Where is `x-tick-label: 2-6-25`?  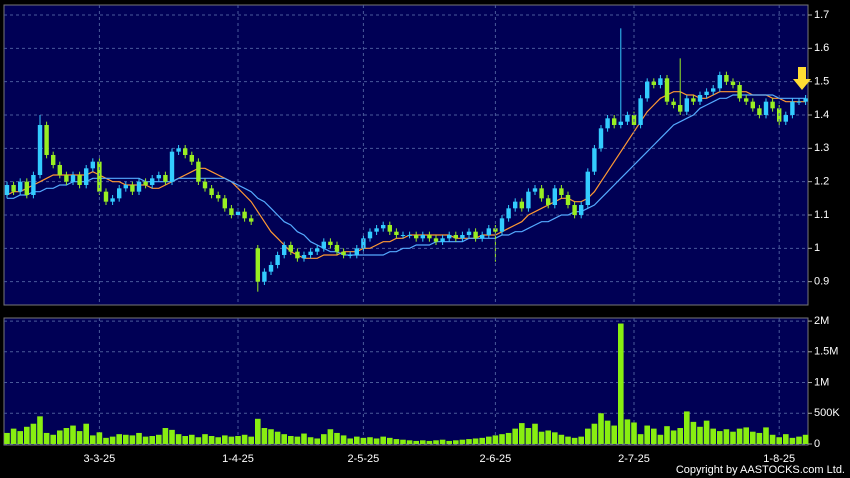 x-tick-label: 2-6-25 is located at coordinates (496, 459).